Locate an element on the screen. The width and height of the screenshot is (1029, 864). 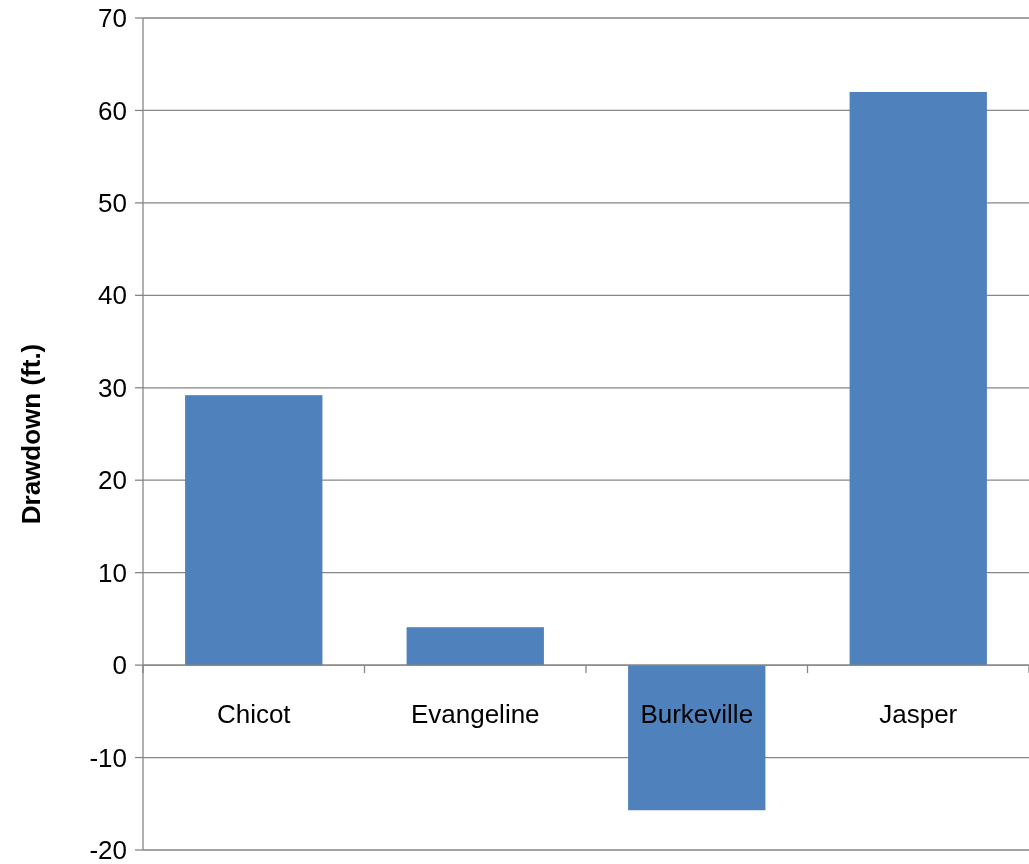
y-tick-label: 30 is located at coordinates (112, 387).